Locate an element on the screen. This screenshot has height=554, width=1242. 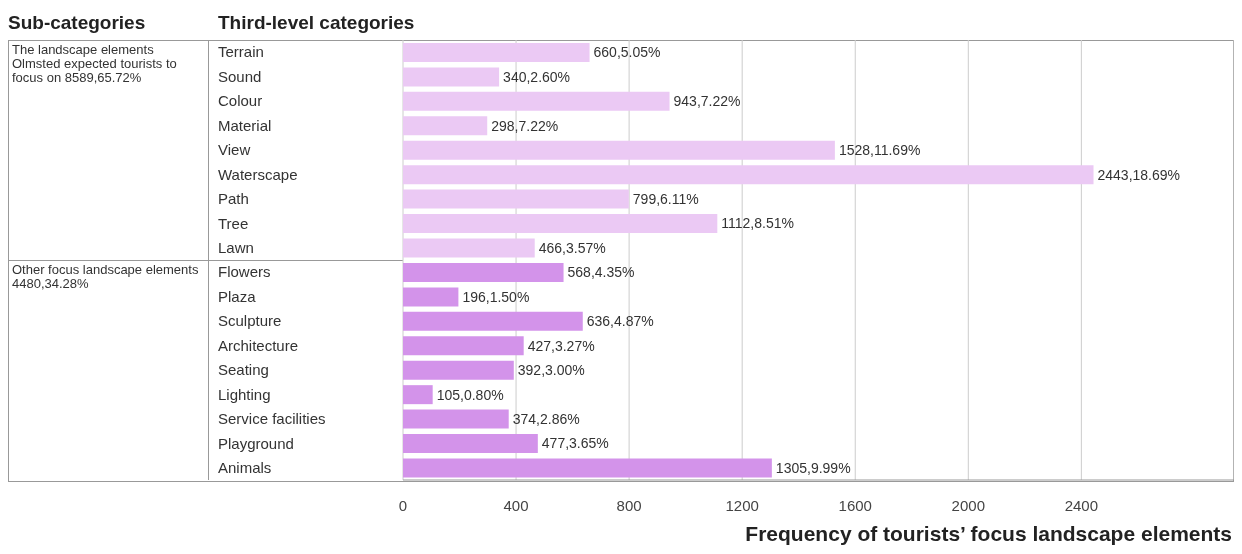
data-label: 196,1.50% is located at coordinates (496, 296).